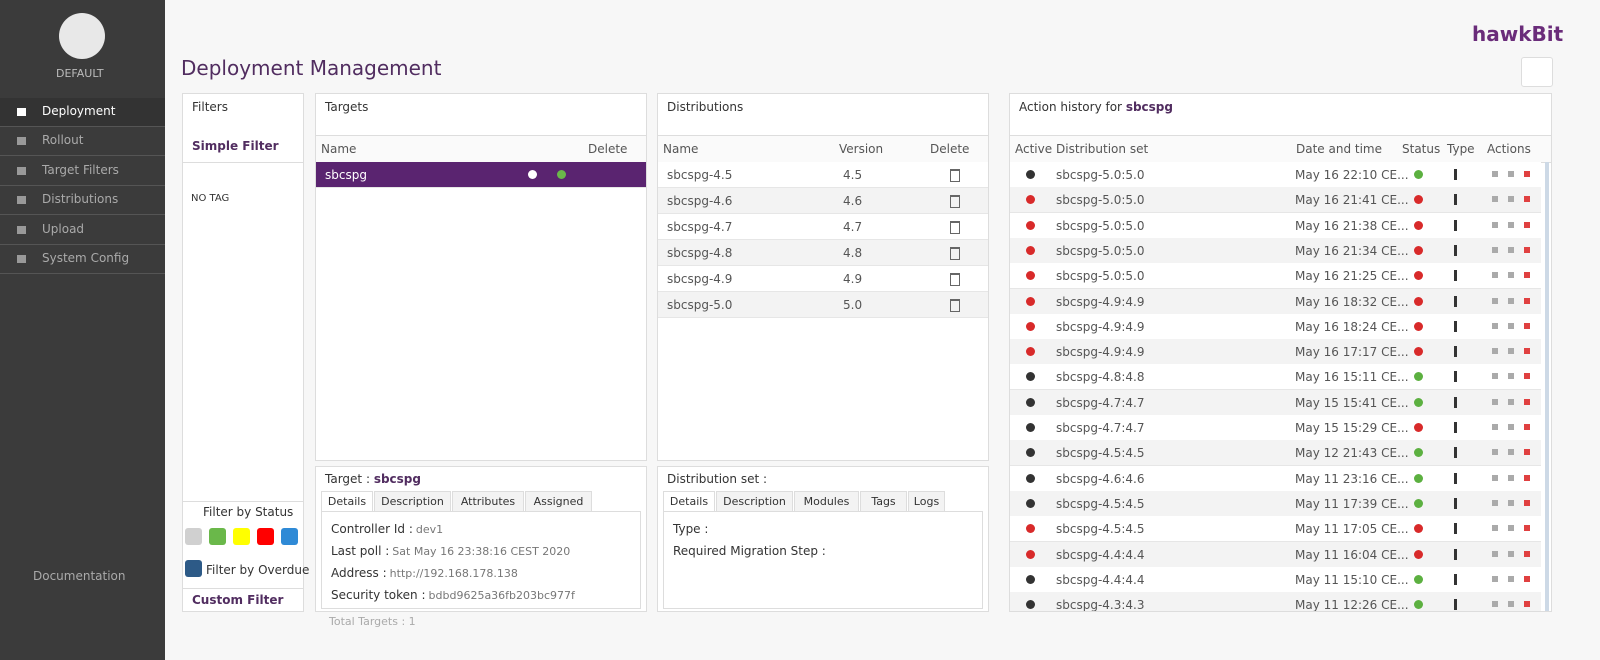 Image resolution: width=1600 pixels, height=660 pixels. I want to click on menu-item: Deployment, so click(82, 112).